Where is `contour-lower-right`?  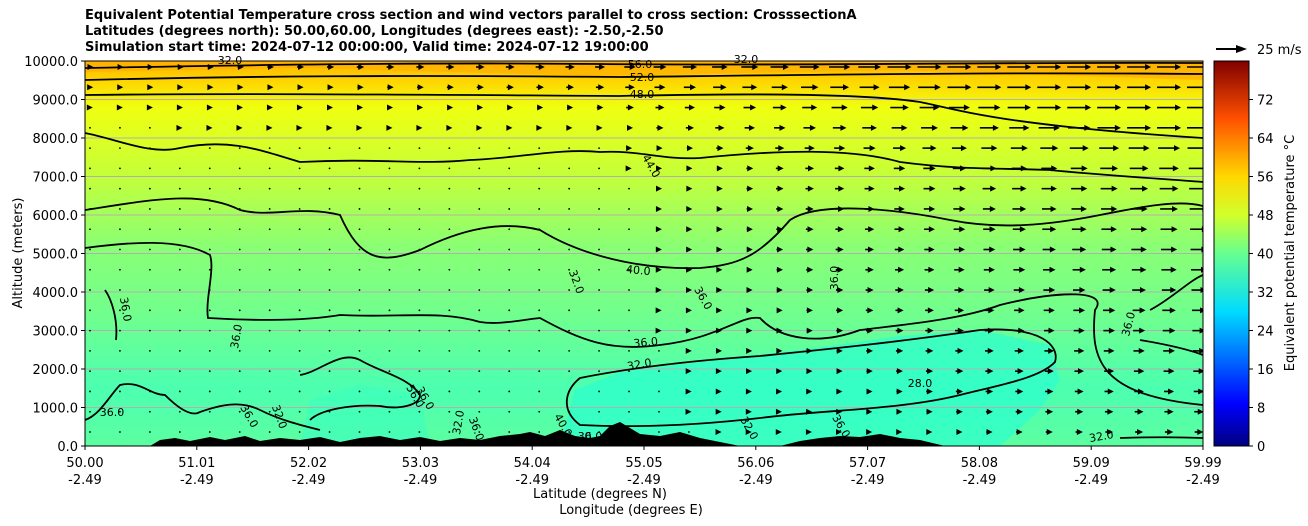 contour-lower-right is located at coordinates (1161, 356).